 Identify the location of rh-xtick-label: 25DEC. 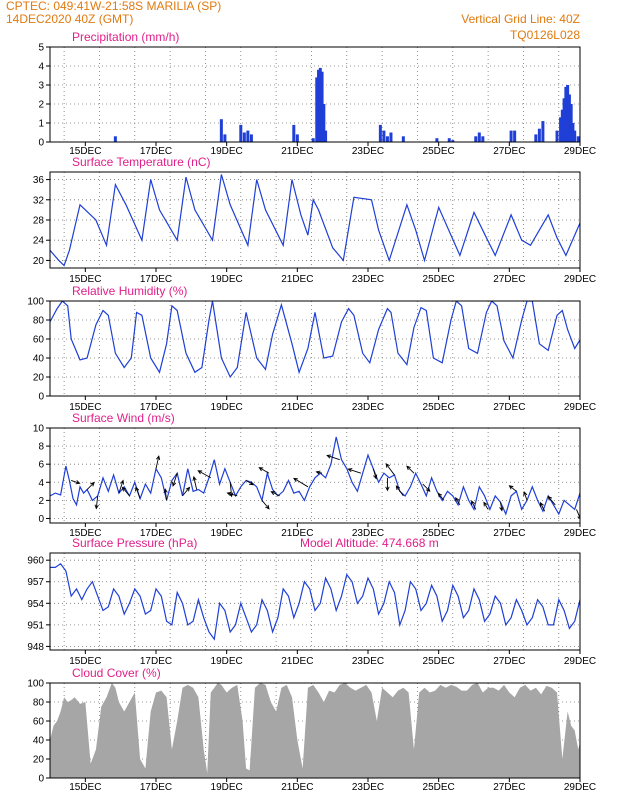
(439, 407).